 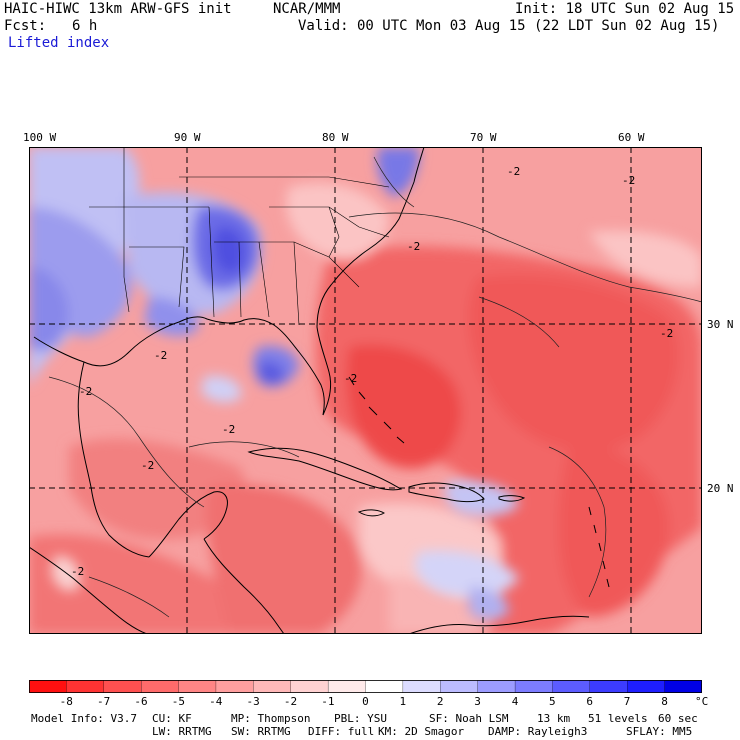 What do you see at coordinates (440, 701) in the screenshot?
I see `colorbar-tick-label: 2` at bounding box center [440, 701].